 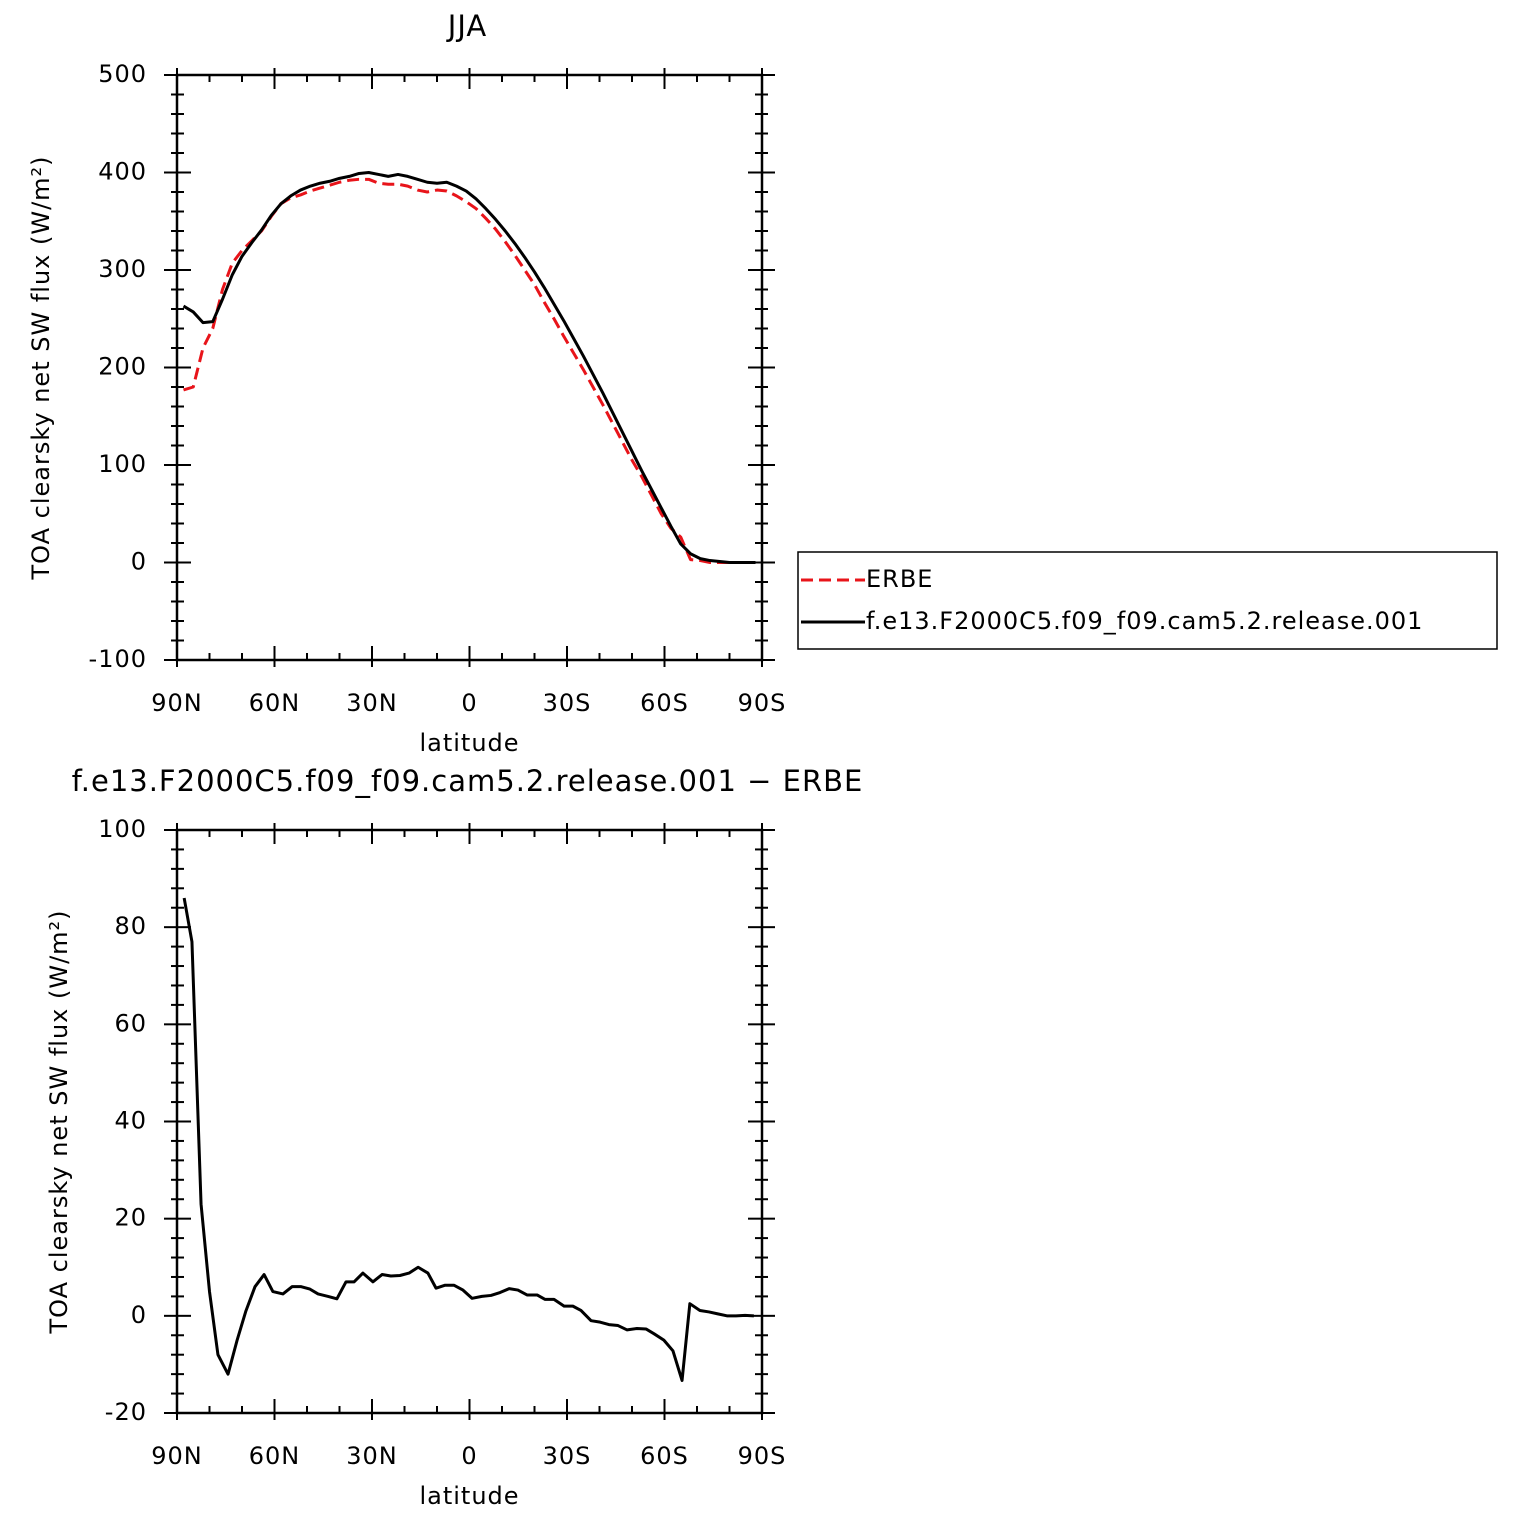 What do you see at coordinates (126, 1412) in the screenshot?
I see `y-tick-label: -20` at bounding box center [126, 1412].